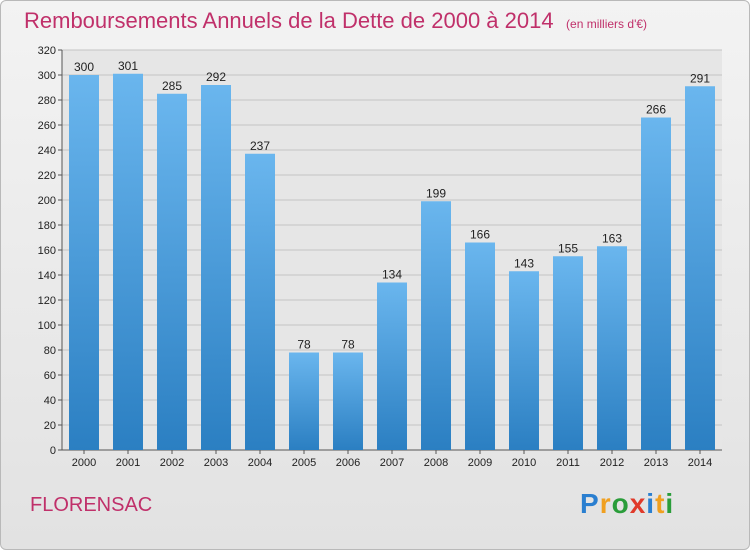  I want to click on x-tick-label: 2003, so click(216, 463).